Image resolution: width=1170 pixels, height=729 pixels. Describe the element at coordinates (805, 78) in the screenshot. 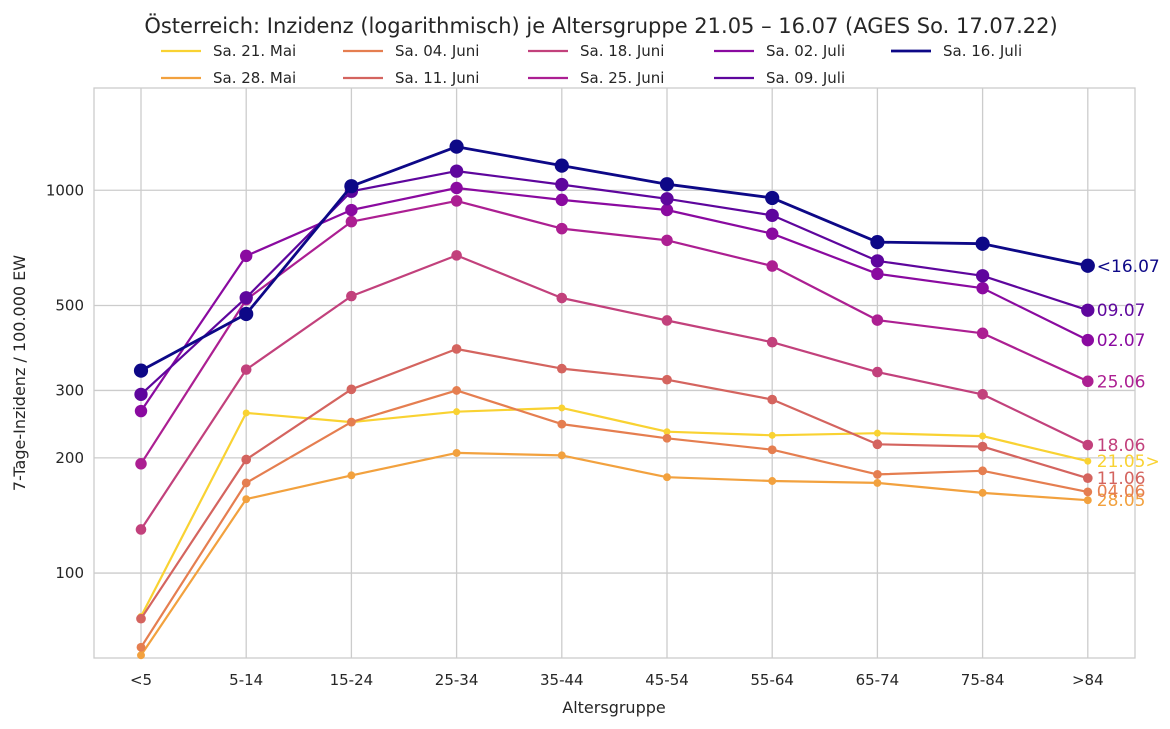

I see `legend-label: Sa. 09. Juli` at that location.